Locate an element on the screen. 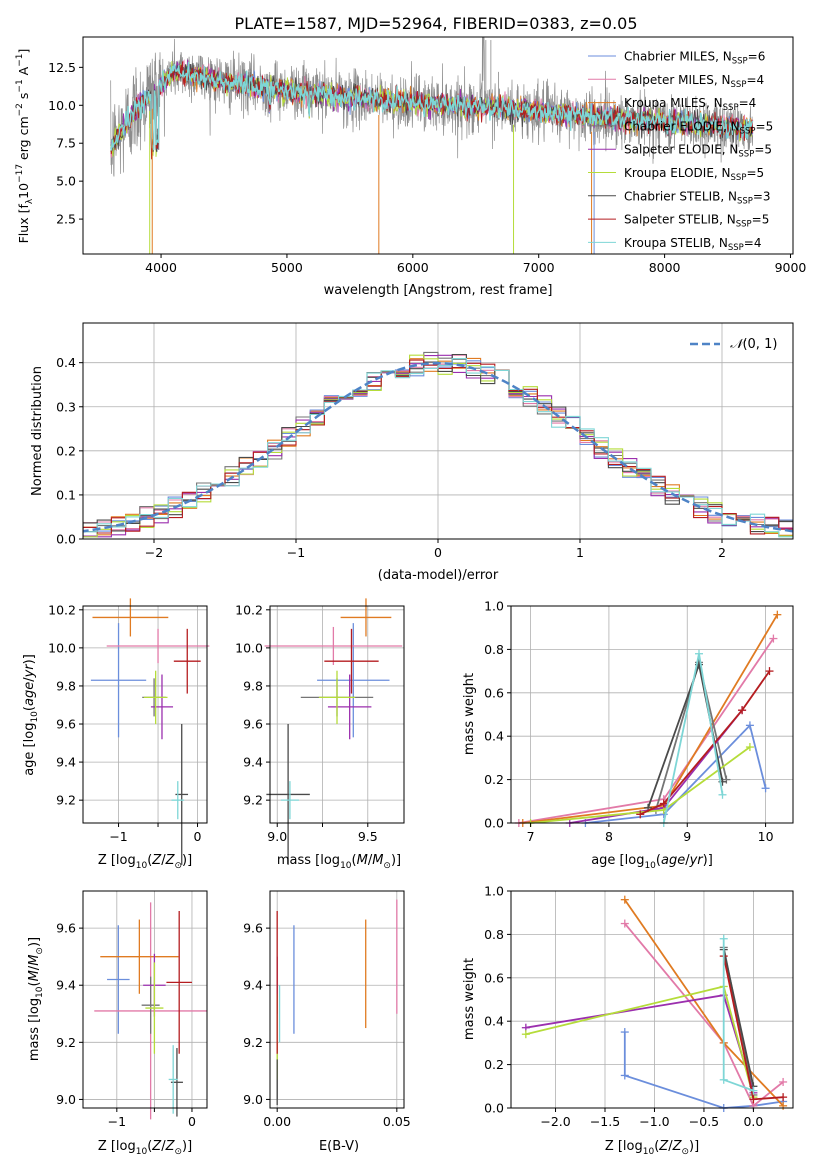  x-tick-label: 4000 is located at coordinates (161, 267).